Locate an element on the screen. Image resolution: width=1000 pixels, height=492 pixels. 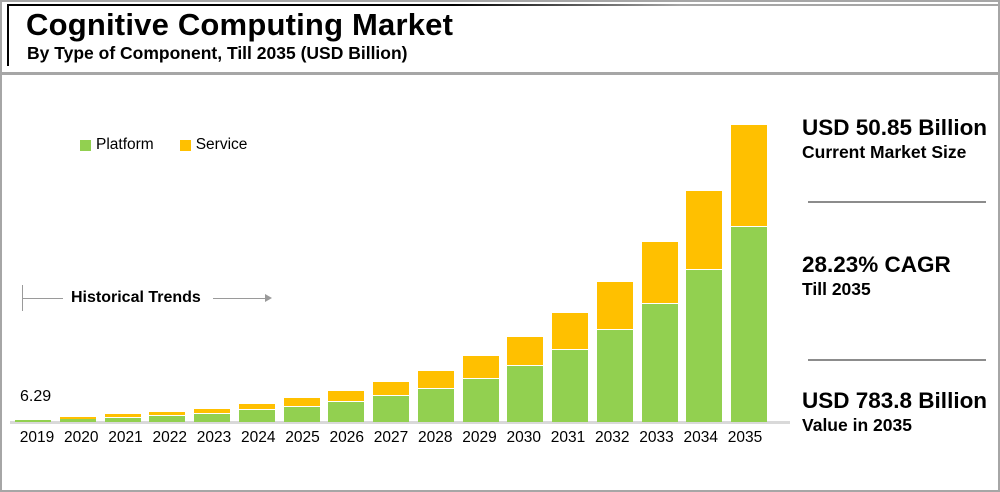
segment-service-2019 is located at coordinates (33, 420).